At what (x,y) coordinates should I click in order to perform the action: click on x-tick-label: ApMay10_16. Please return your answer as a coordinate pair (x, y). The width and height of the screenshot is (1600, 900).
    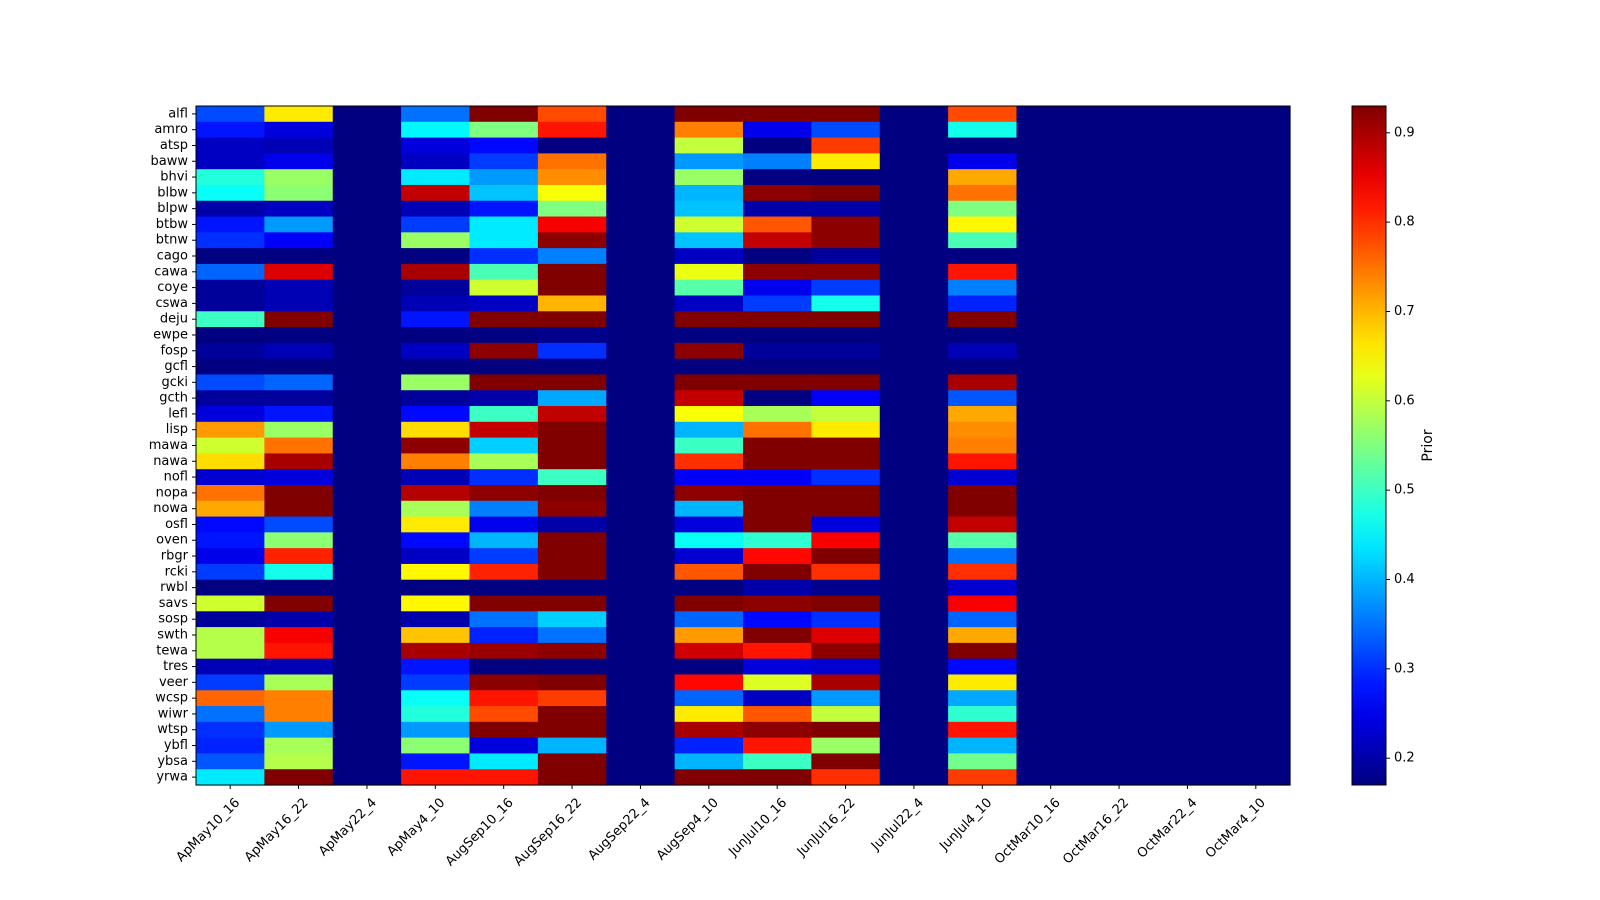
    Looking at the image, I should click on (209, 830).